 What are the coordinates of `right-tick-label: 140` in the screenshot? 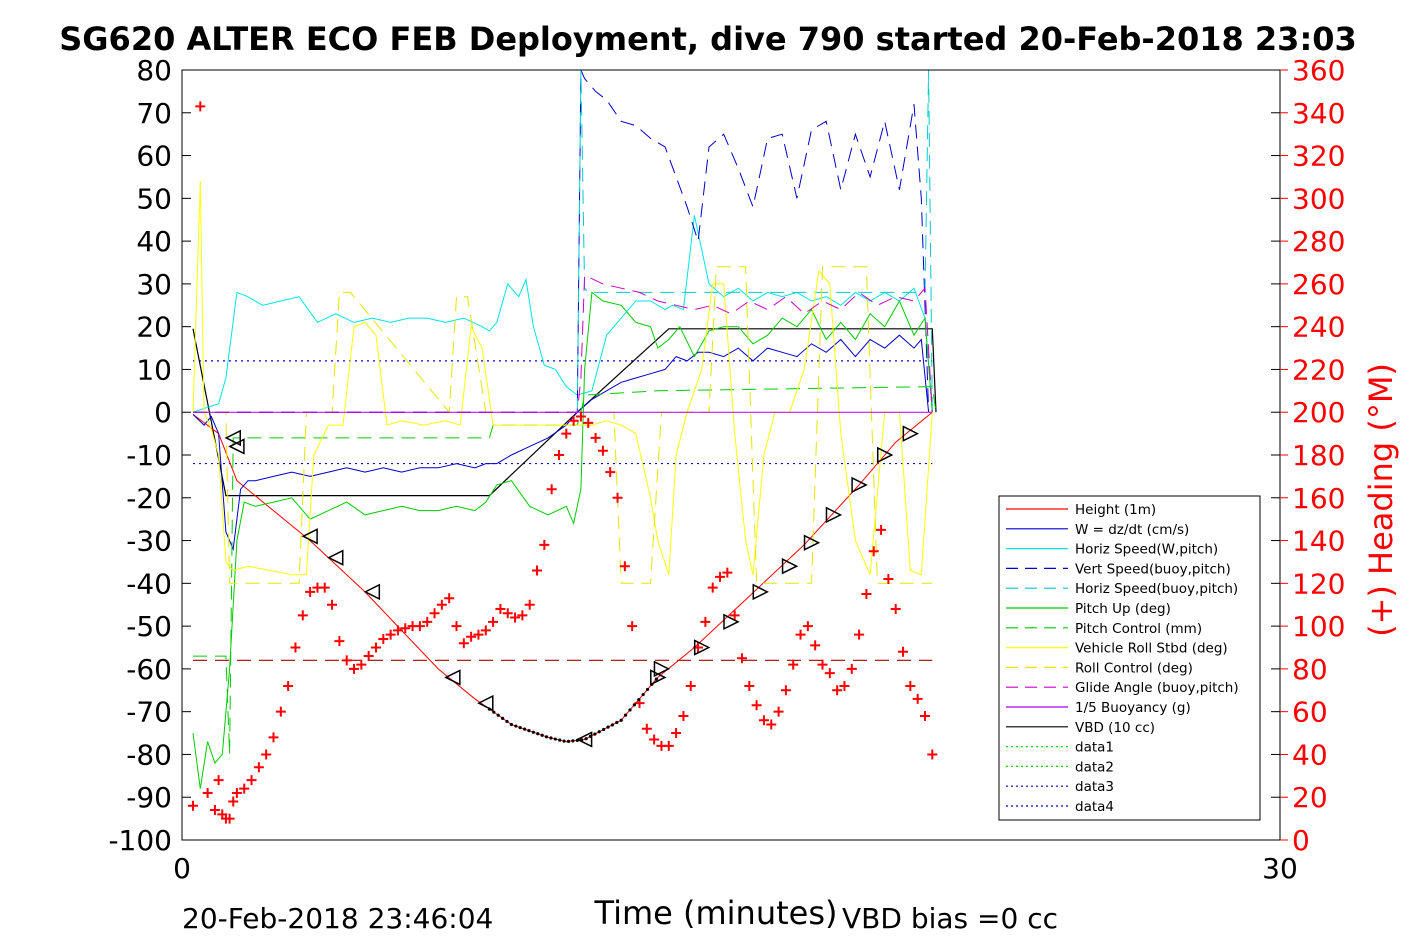 It's located at (1318, 541).